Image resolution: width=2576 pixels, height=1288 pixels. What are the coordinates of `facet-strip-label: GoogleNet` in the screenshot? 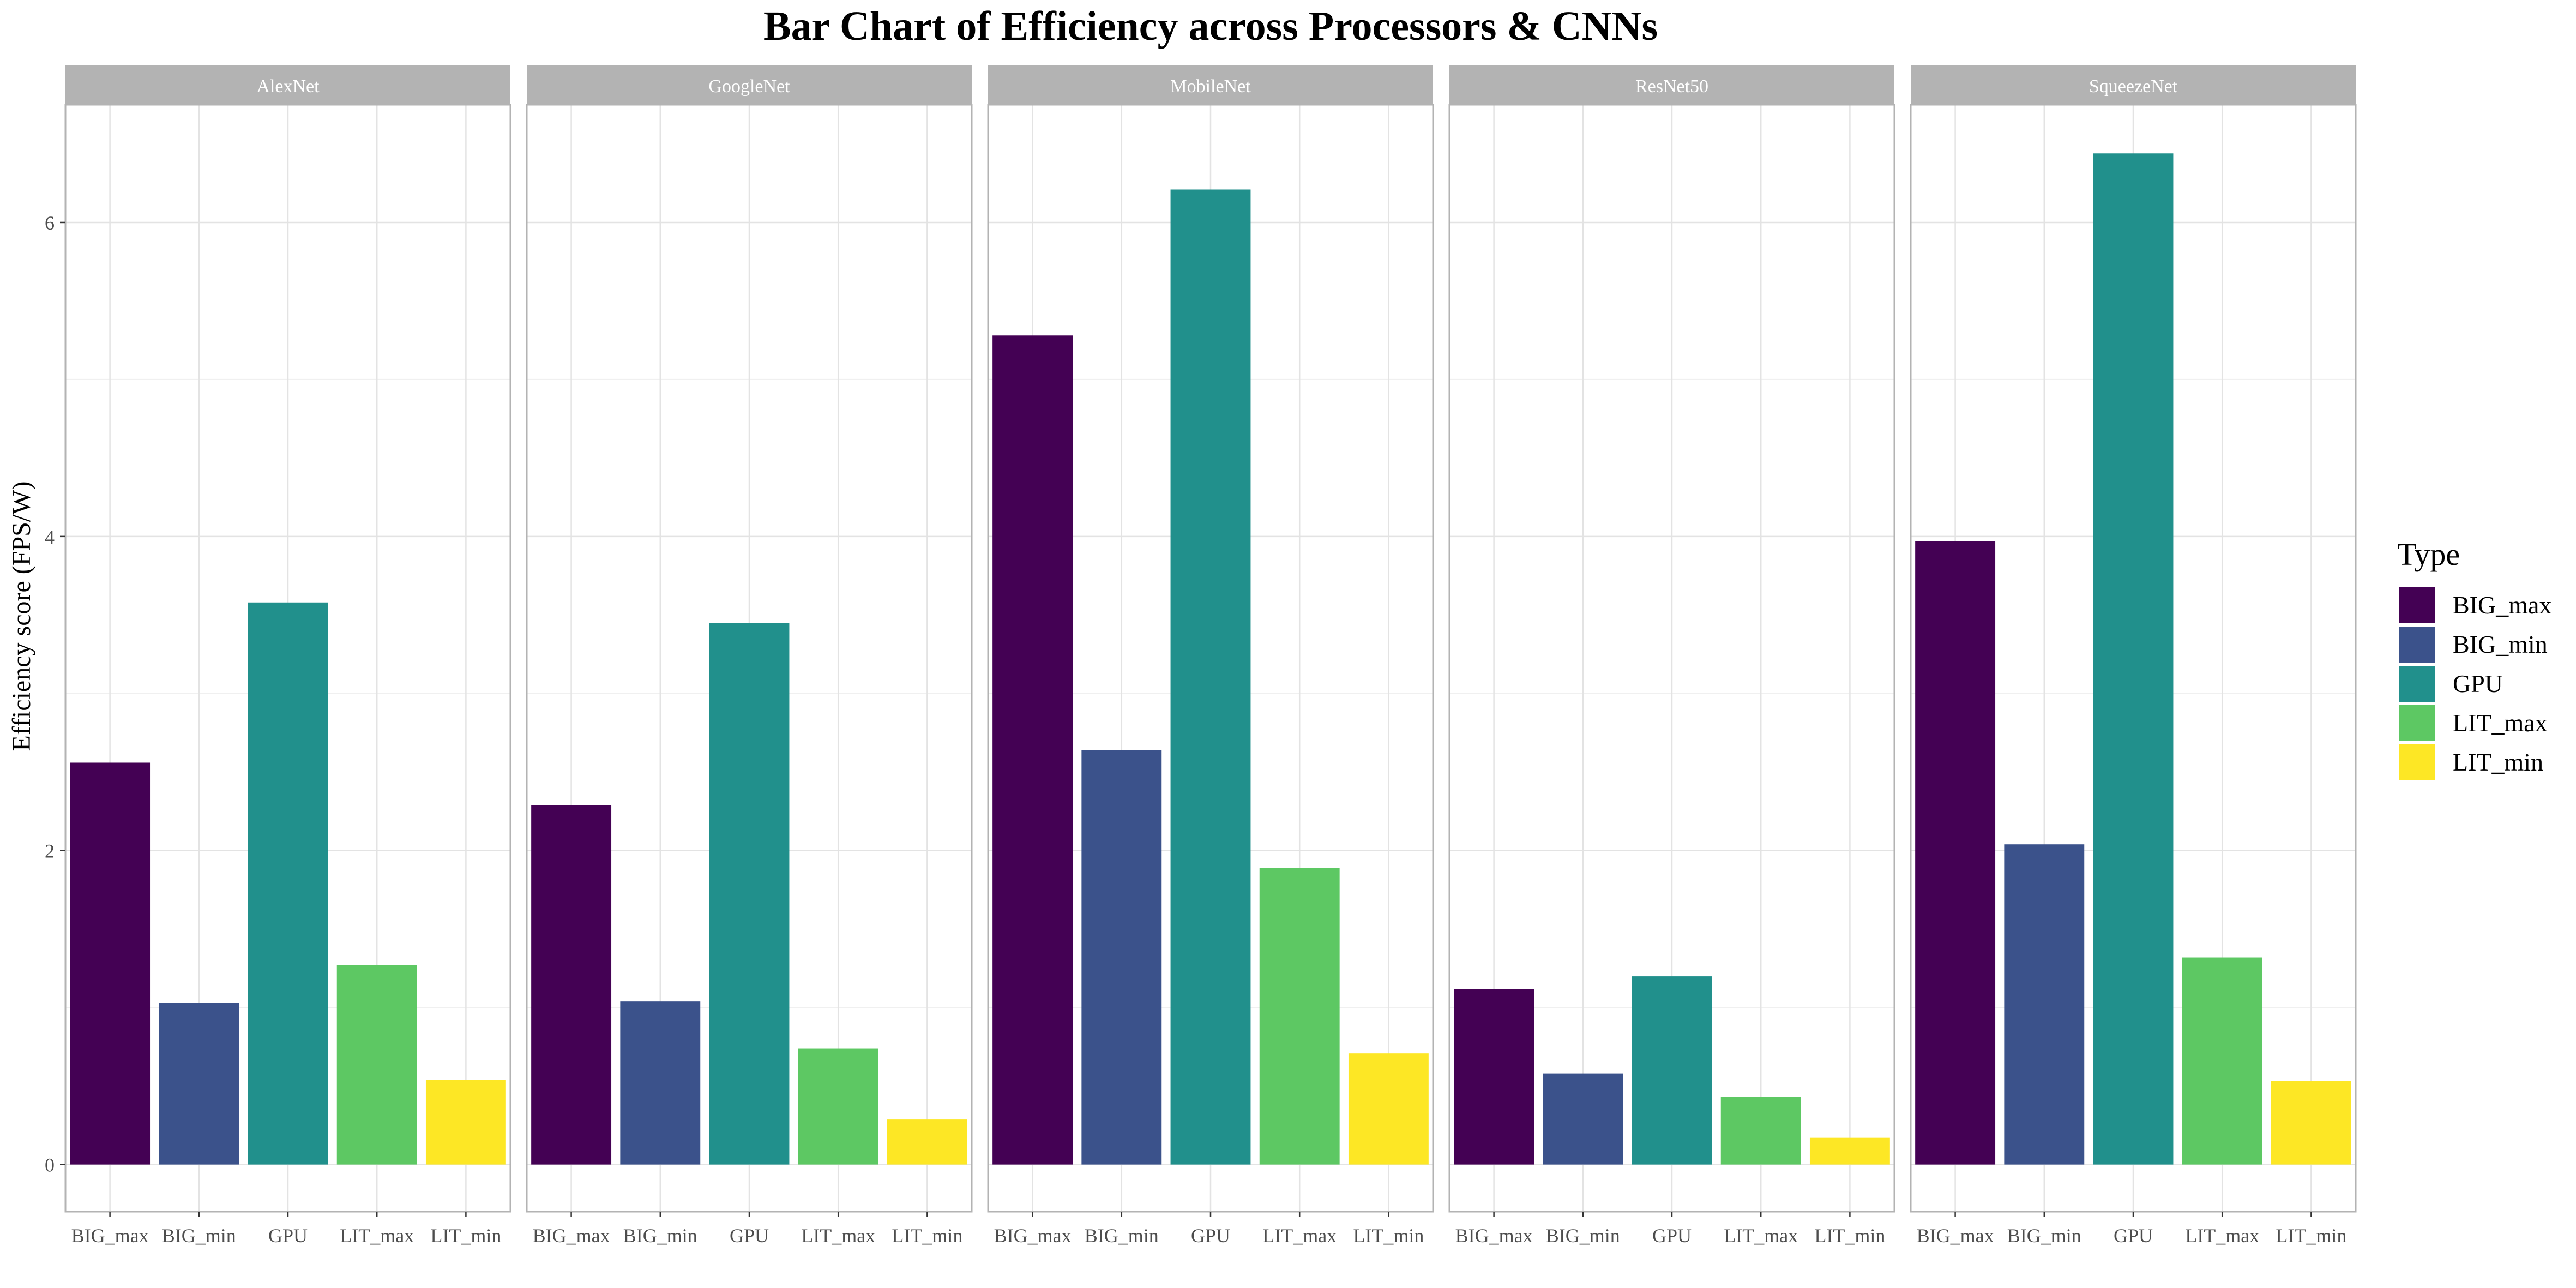 It's located at (749, 86).